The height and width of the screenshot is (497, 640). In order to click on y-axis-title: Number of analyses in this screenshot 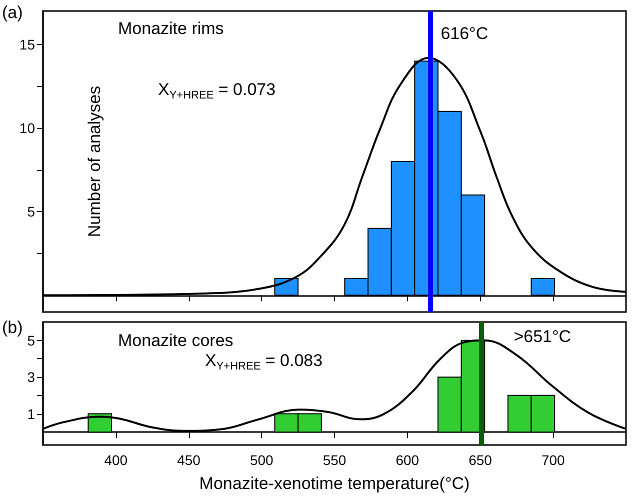, I will do `click(94, 162)`.